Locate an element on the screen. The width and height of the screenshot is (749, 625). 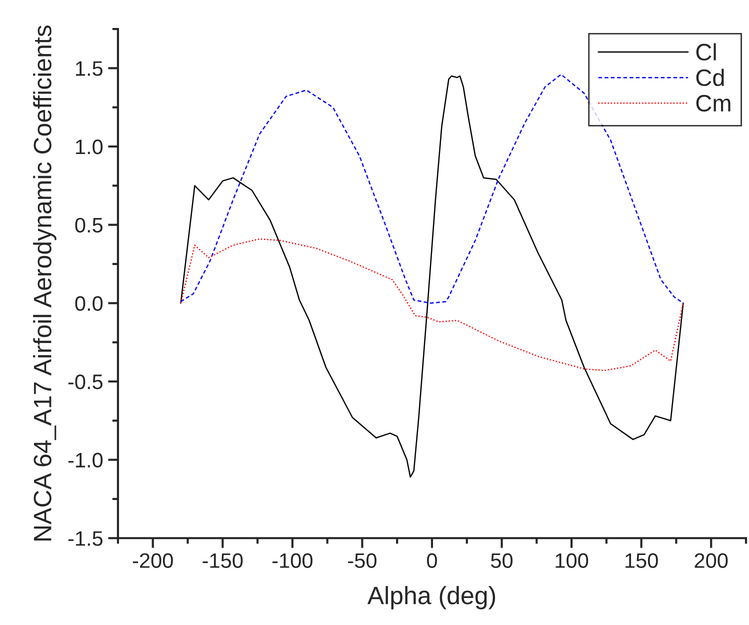
legend-label: Cm is located at coordinates (713, 103).